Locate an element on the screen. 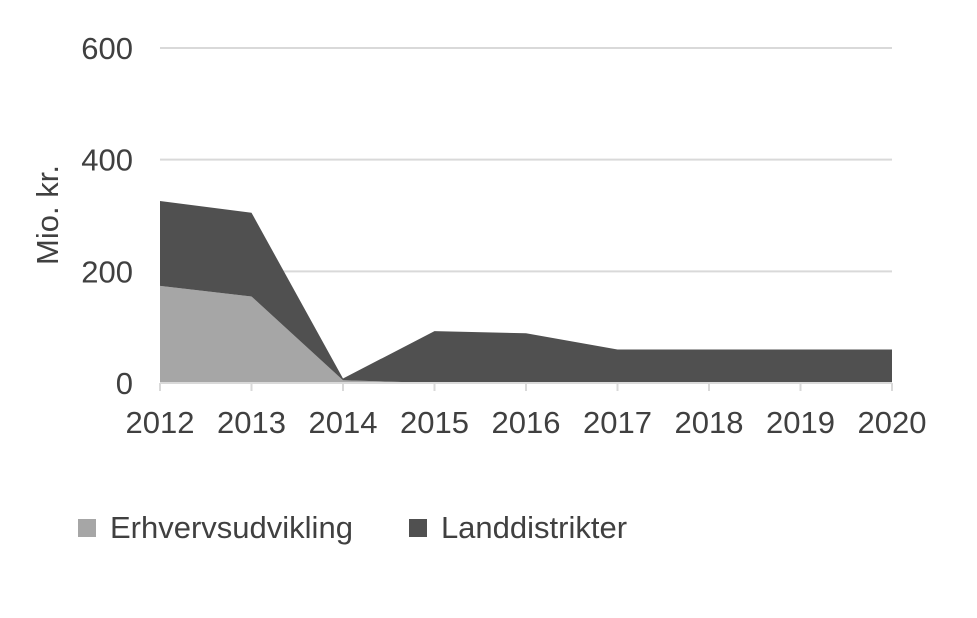 The width and height of the screenshot is (977, 618). x-axis: 2012 2013 2014 2015 2016 2017 2018 2019 2020 is located at coordinates (526, 411).